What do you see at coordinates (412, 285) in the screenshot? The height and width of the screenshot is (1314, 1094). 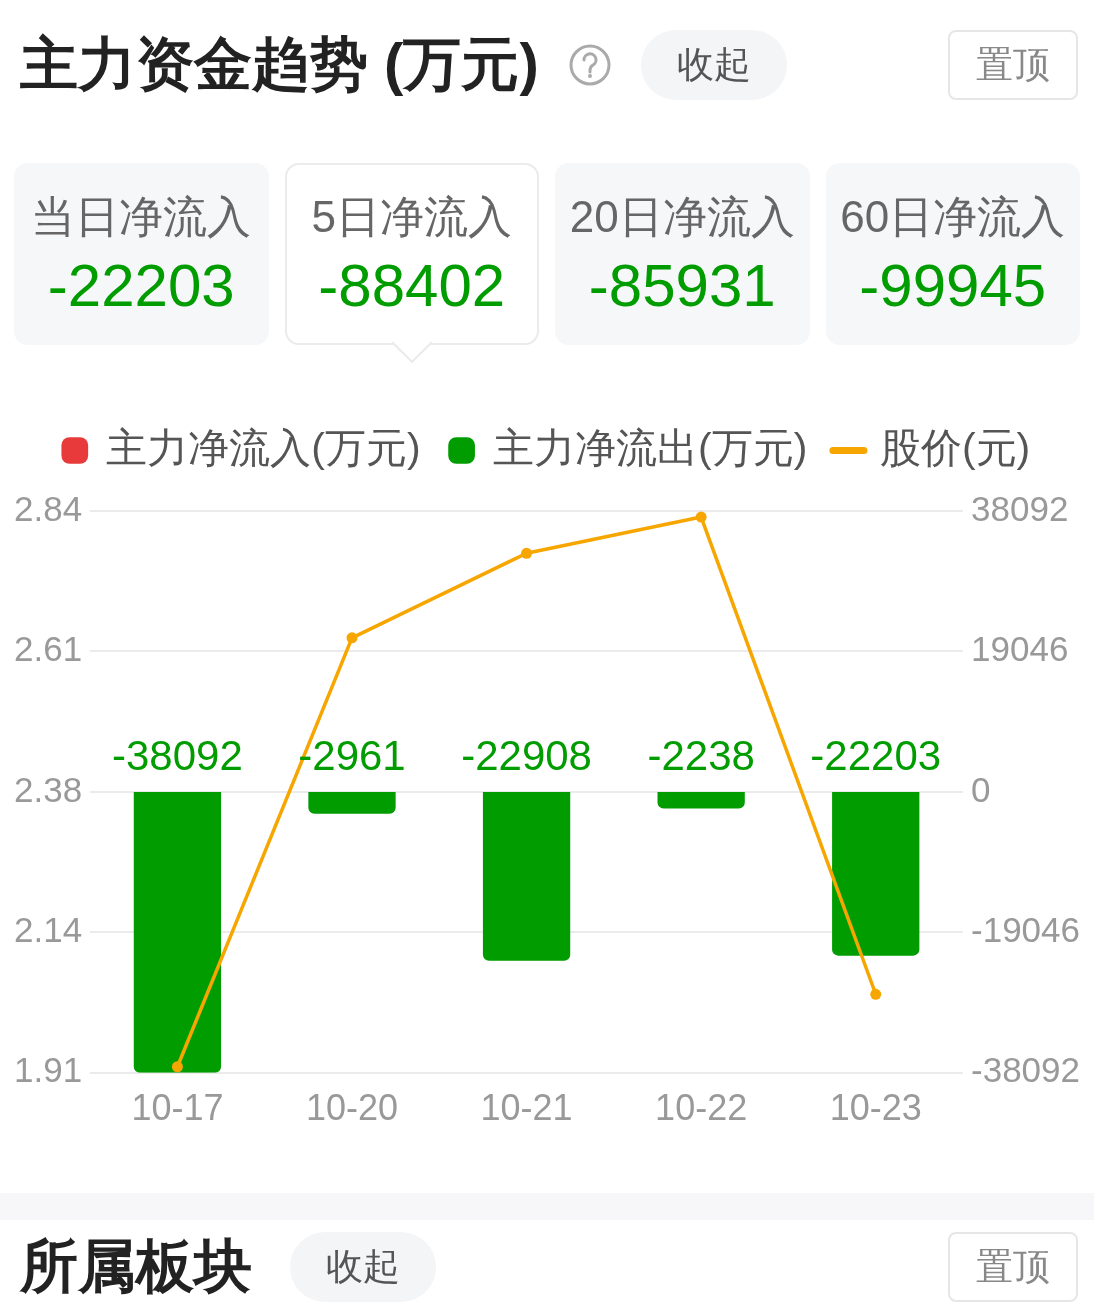 I see `data-label: -88402` at bounding box center [412, 285].